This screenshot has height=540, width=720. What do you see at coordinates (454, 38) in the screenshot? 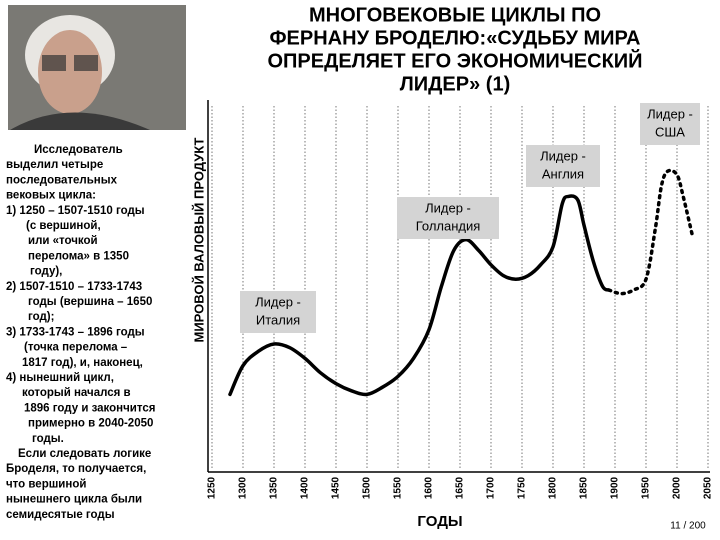
I see `title-line: ФЕРНАНУ БРОДЕЛЮ:«СУДЬБУ МИРА` at bounding box center [454, 38].